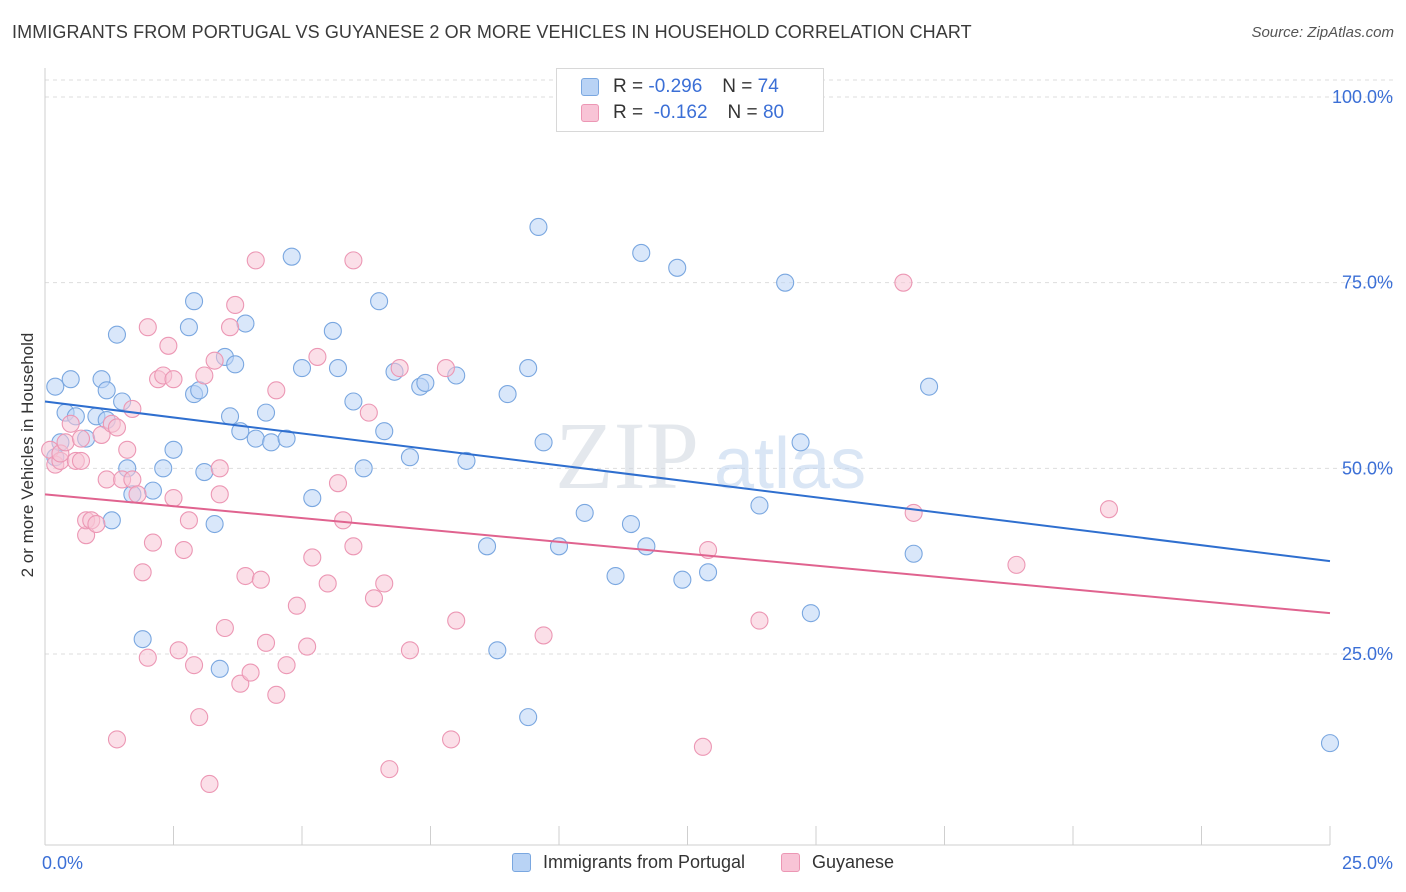 The image size is (1406, 892). What do you see at coordinates (1367, 654) in the screenshot?
I see `y-tick-label: 25.0%` at bounding box center [1367, 654].